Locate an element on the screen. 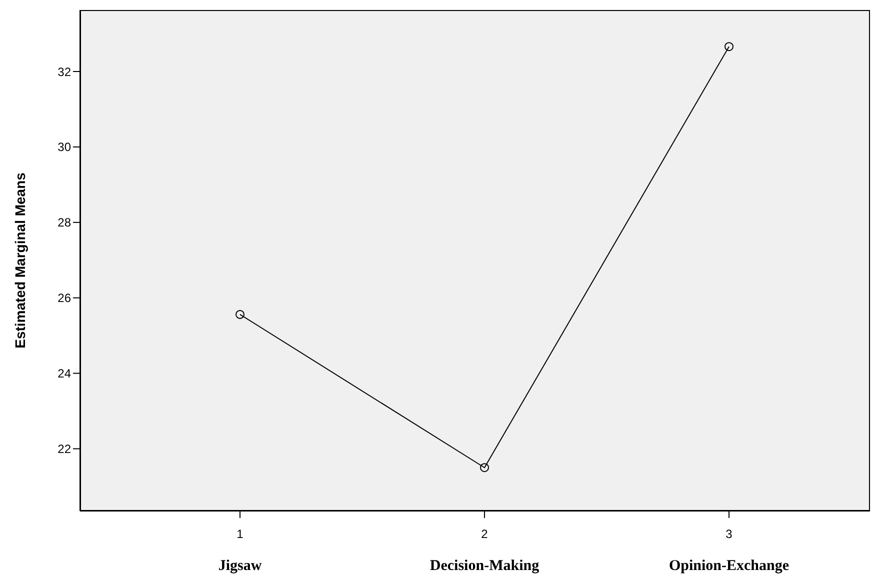 This screenshot has width=871, height=581. y-tick-label: 22 is located at coordinates (65, 449).